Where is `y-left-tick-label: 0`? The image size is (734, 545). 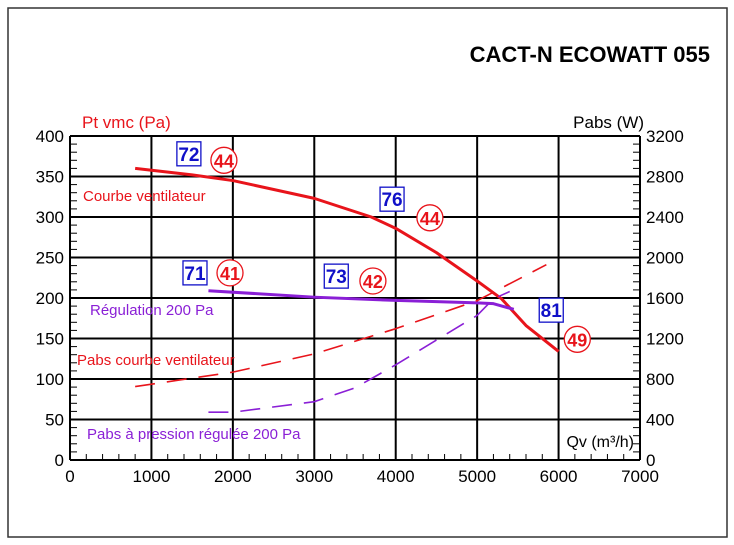
y-left-tick-label: 0 is located at coordinates (59, 460).